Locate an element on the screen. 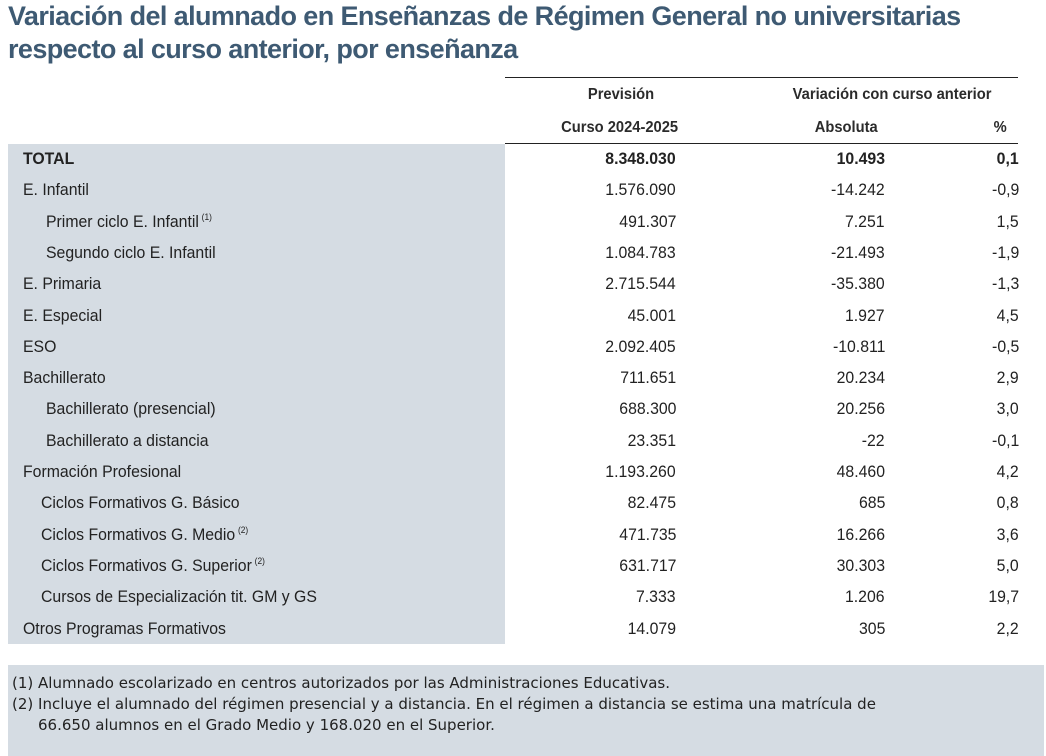 Image resolution: width=1046 pixels, height=756 pixels. prevision-value: 1.576.090 is located at coordinates (640, 190).